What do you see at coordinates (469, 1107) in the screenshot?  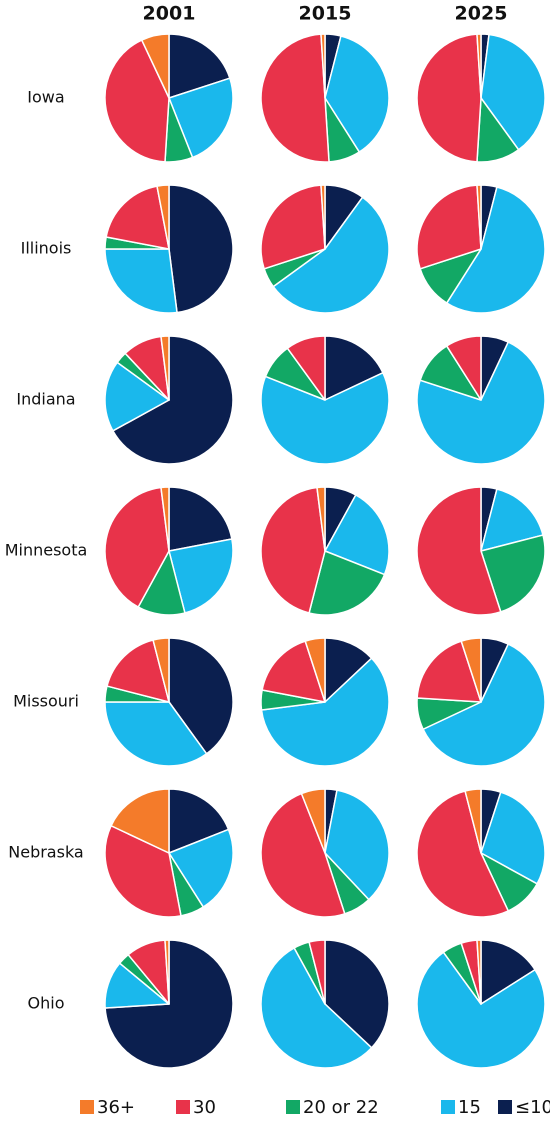 I see `legend-label: 15` at bounding box center [469, 1107].